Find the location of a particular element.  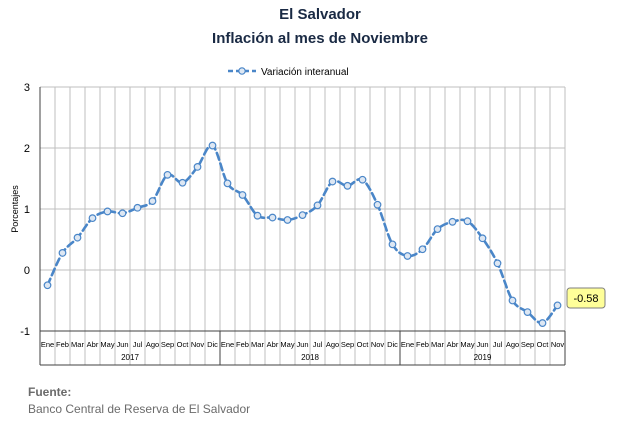

legend-label: Variación interanual is located at coordinates (305, 72).